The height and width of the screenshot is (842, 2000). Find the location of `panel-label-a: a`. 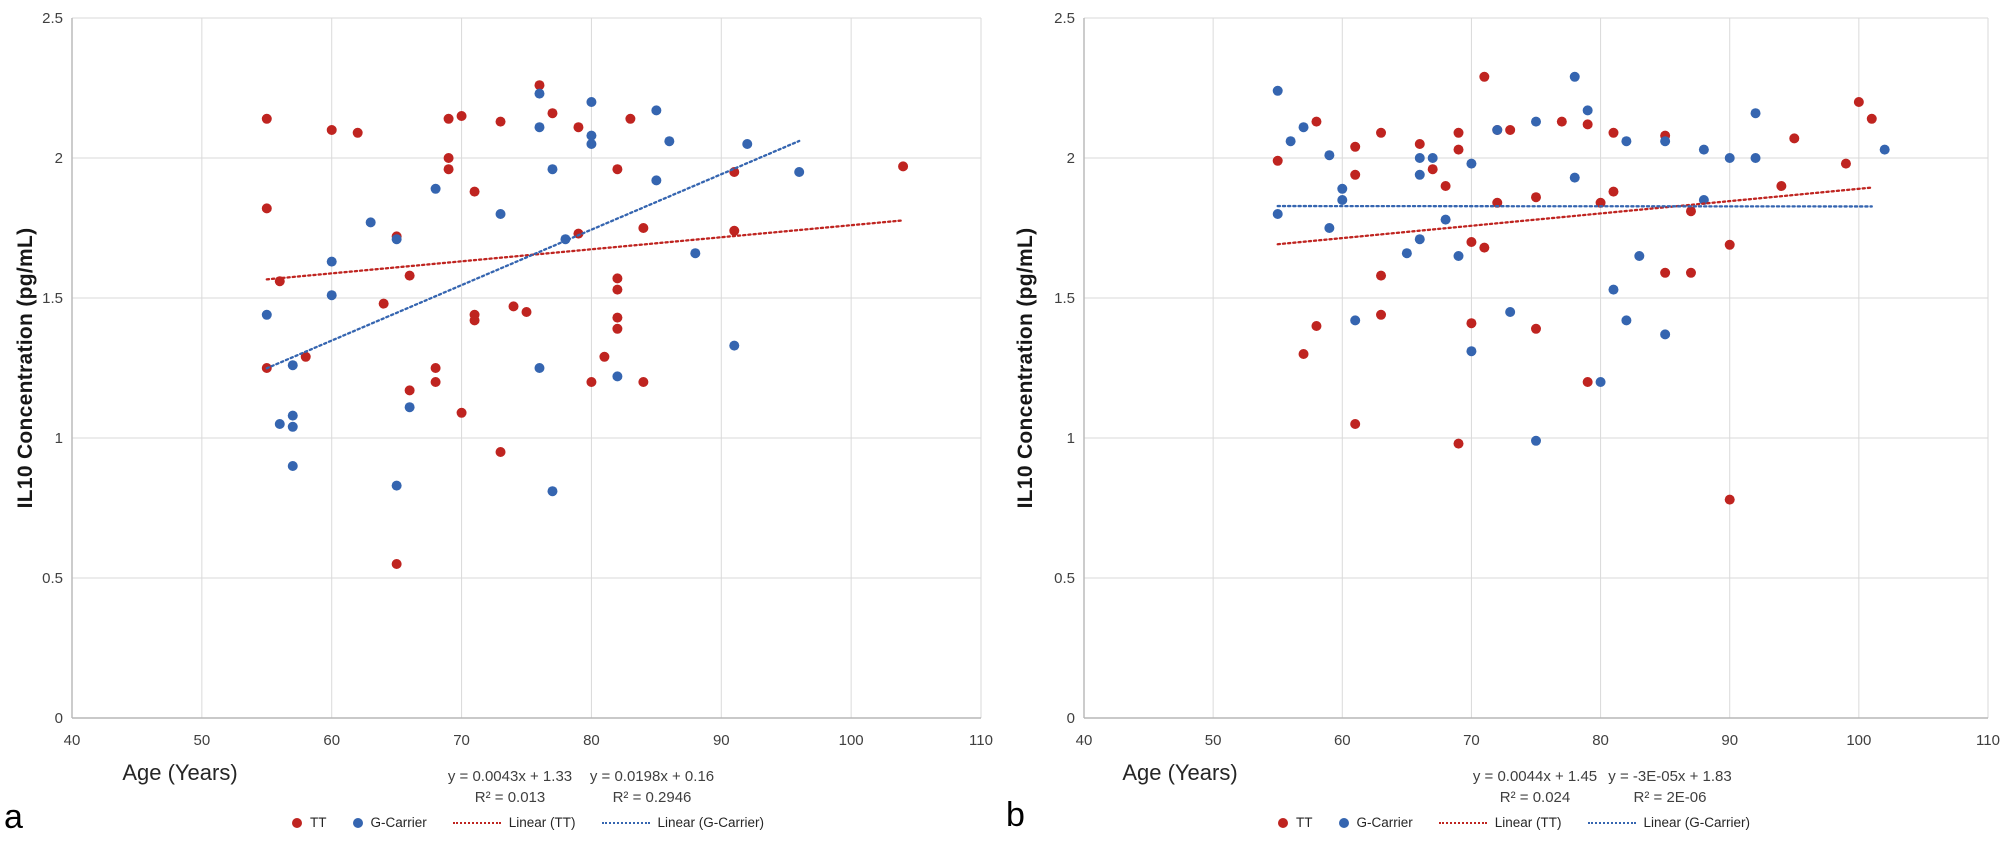

panel-label-a: a is located at coordinates (13, 817).